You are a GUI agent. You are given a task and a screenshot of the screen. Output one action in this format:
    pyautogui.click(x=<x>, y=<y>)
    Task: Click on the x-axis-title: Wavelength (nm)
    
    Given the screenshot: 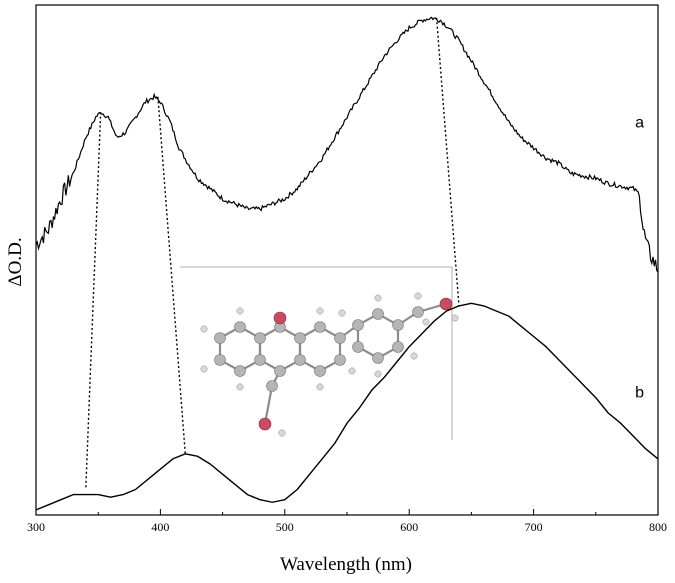 What is the action you would take?
    pyautogui.click(x=346, y=564)
    